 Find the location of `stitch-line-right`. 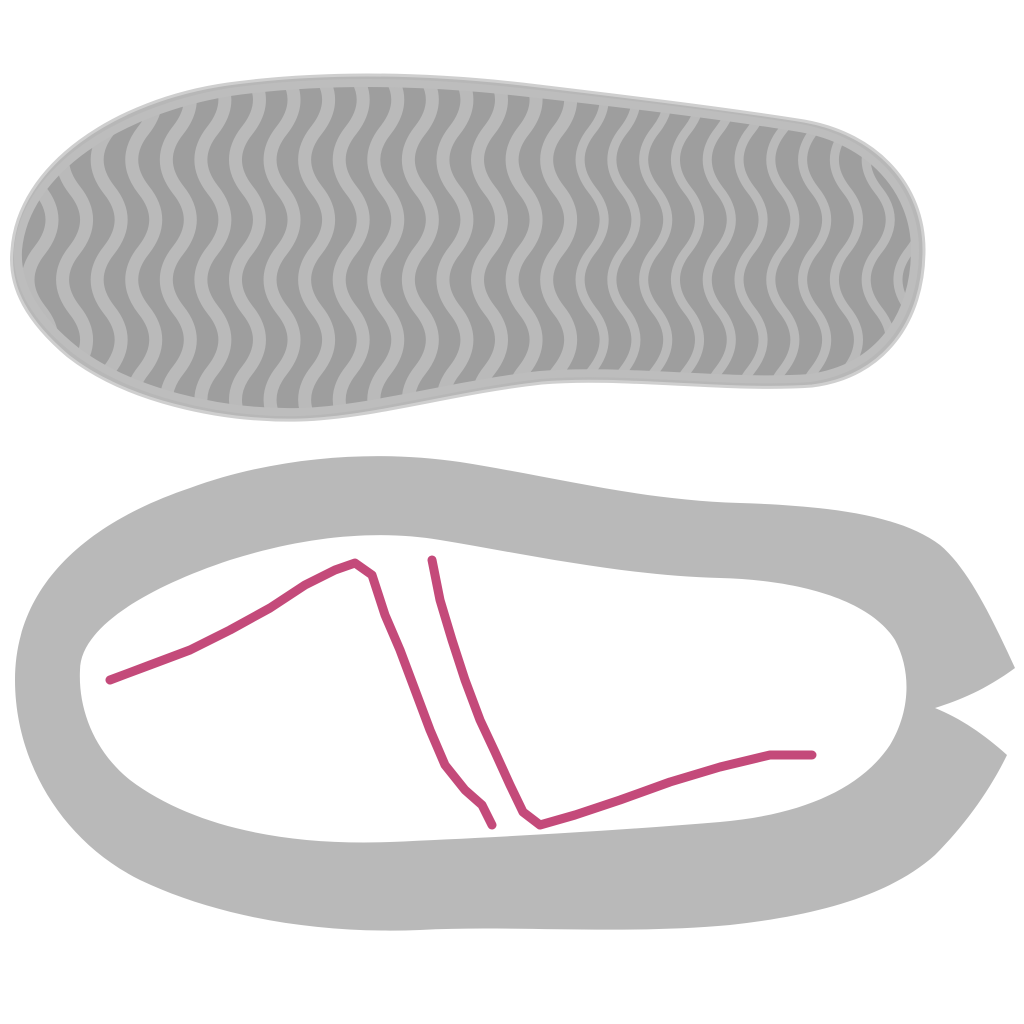

stitch-line-right is located at coordinates (622, 692).